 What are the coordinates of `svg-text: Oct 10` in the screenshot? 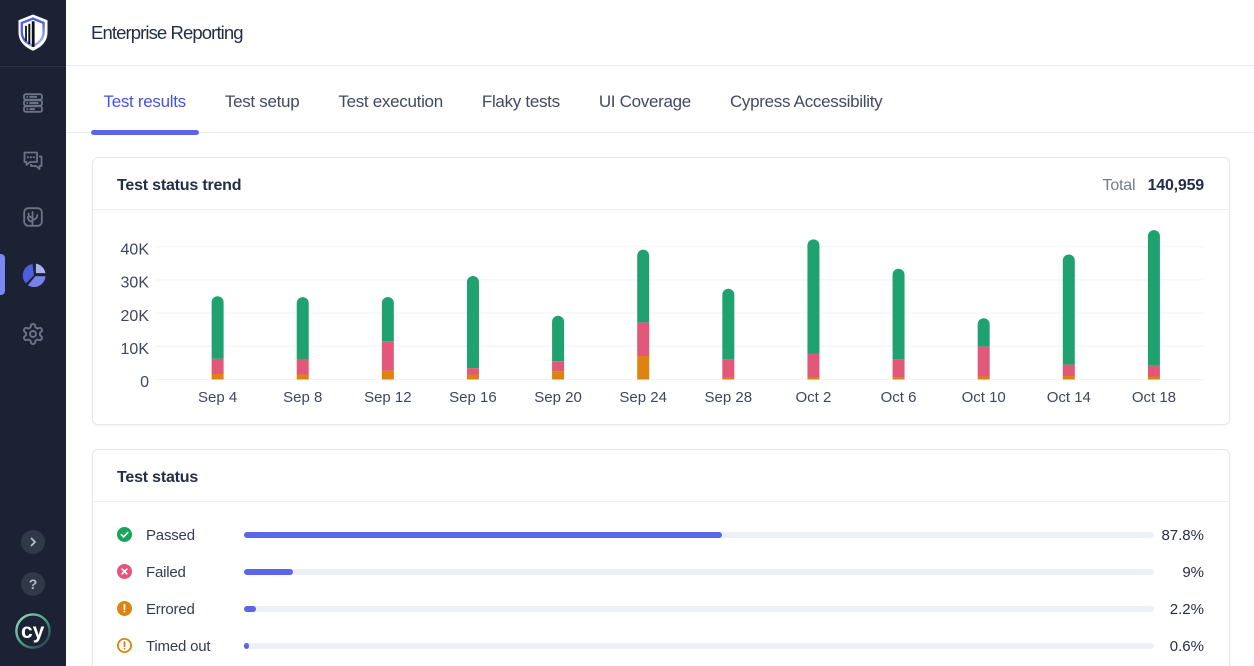 It's located at (984, 397).